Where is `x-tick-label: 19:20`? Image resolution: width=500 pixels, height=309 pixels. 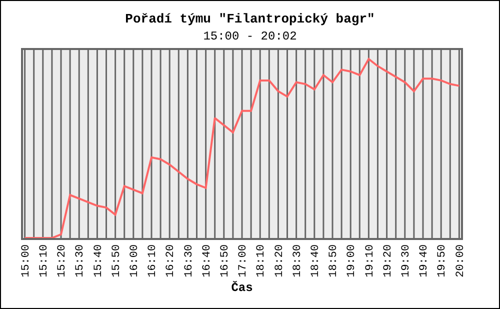
x-tick-label: 19:20 is located at coordinates (388, 261).